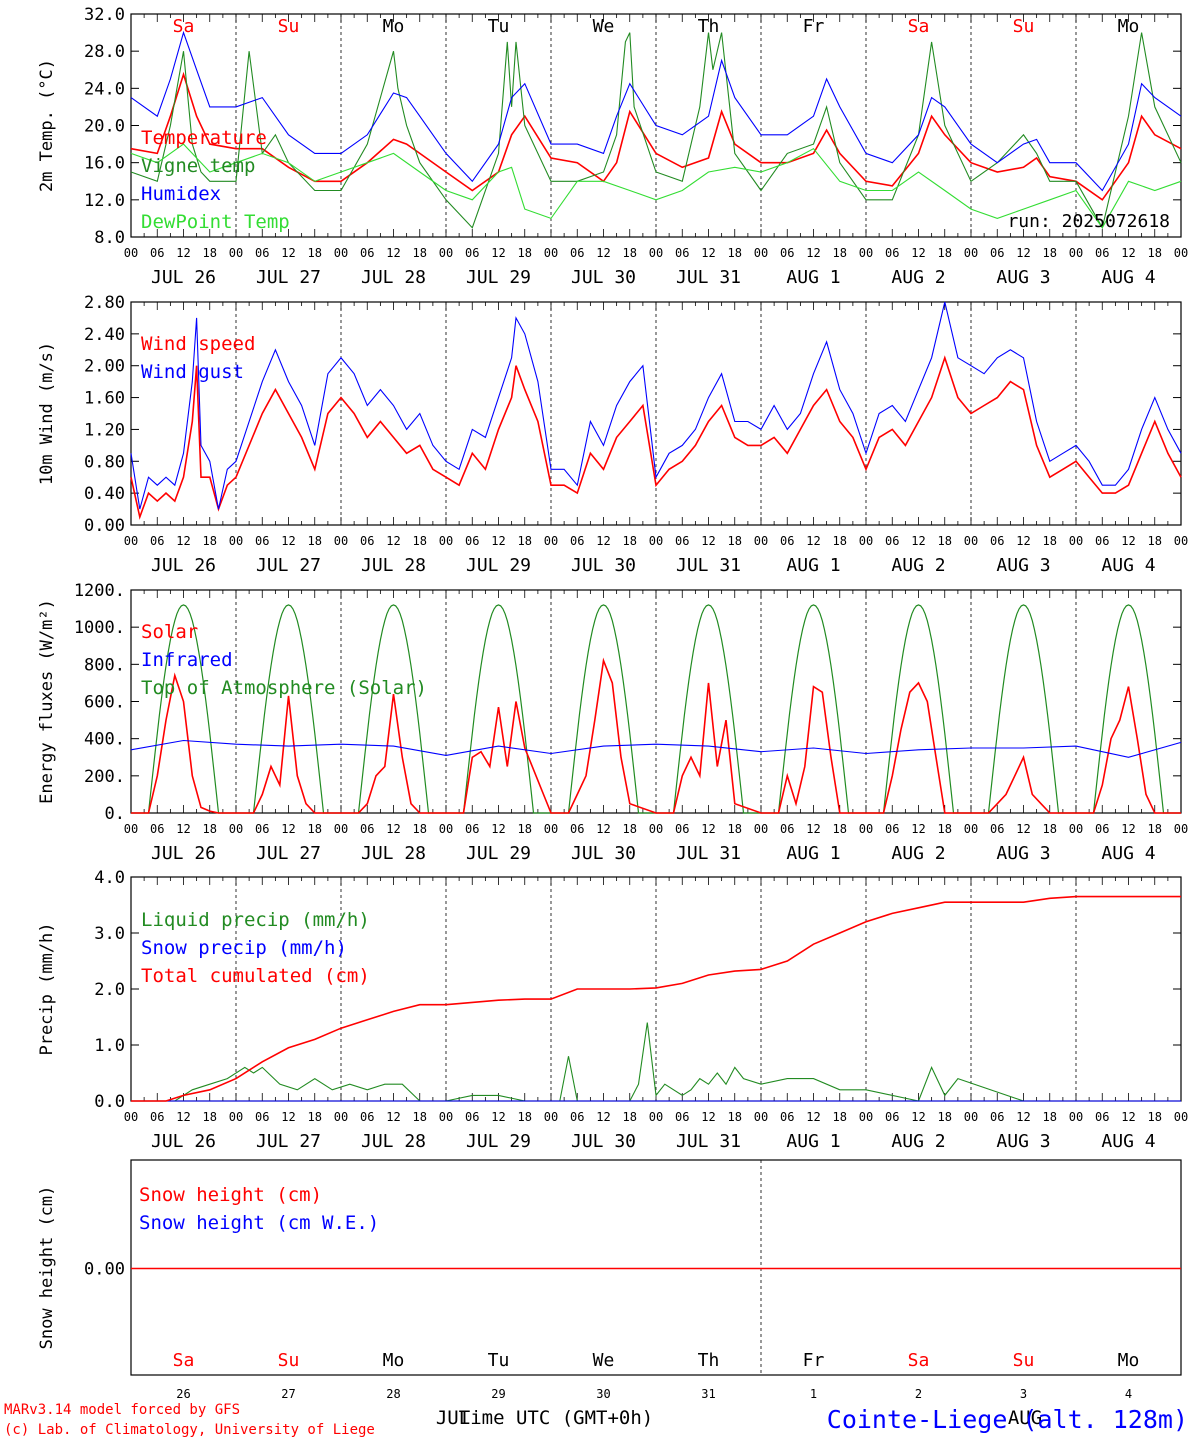  I want to click on series-line-total-cumulated-cm-, so click(656, 998).